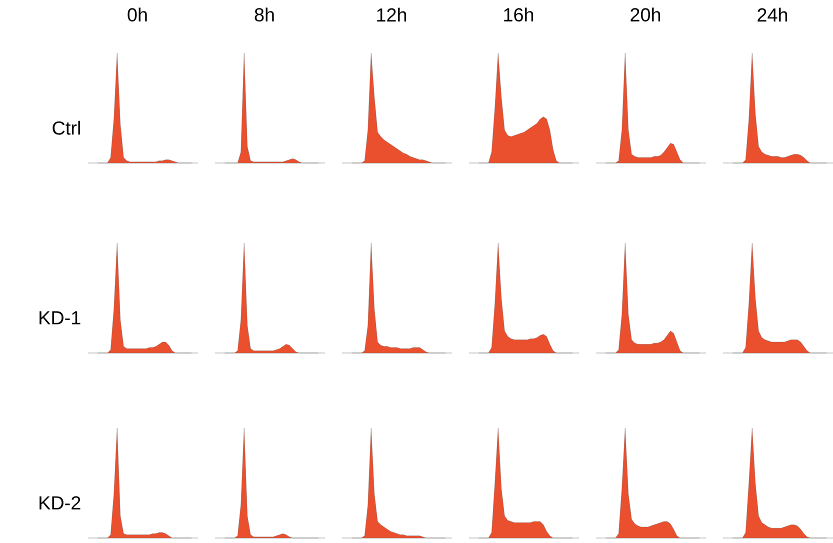 Image resolution: width=833 pixels, height=543 pixels. What do you see at coordinates (137, 15) in the screenshot?
I see `chart-title: 0h` at bounding box center [137, 15].